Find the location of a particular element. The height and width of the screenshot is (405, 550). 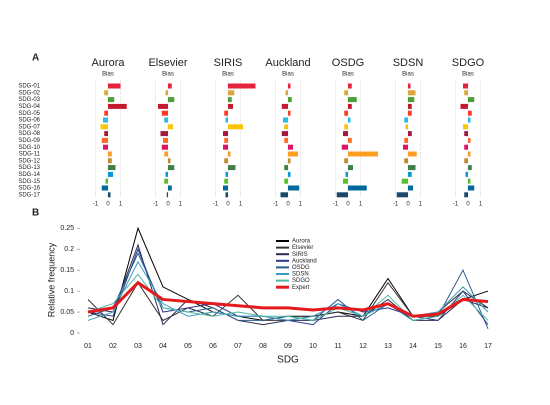

x-tick-label: 09 is located at coordinates (288, 346).